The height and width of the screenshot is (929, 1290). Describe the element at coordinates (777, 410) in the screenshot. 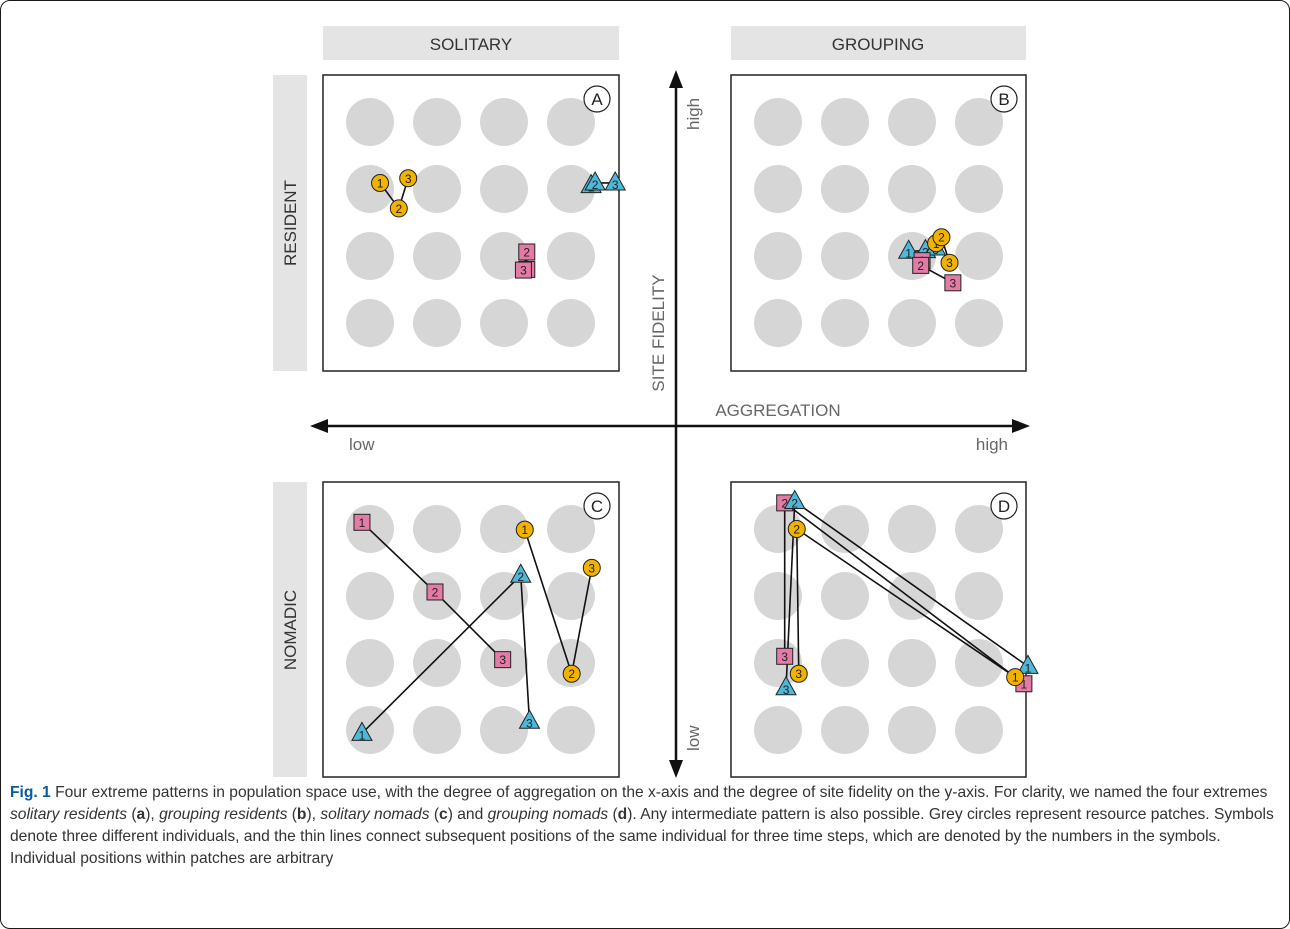

I see `aggregation-label: AGGREGATION` at that location.